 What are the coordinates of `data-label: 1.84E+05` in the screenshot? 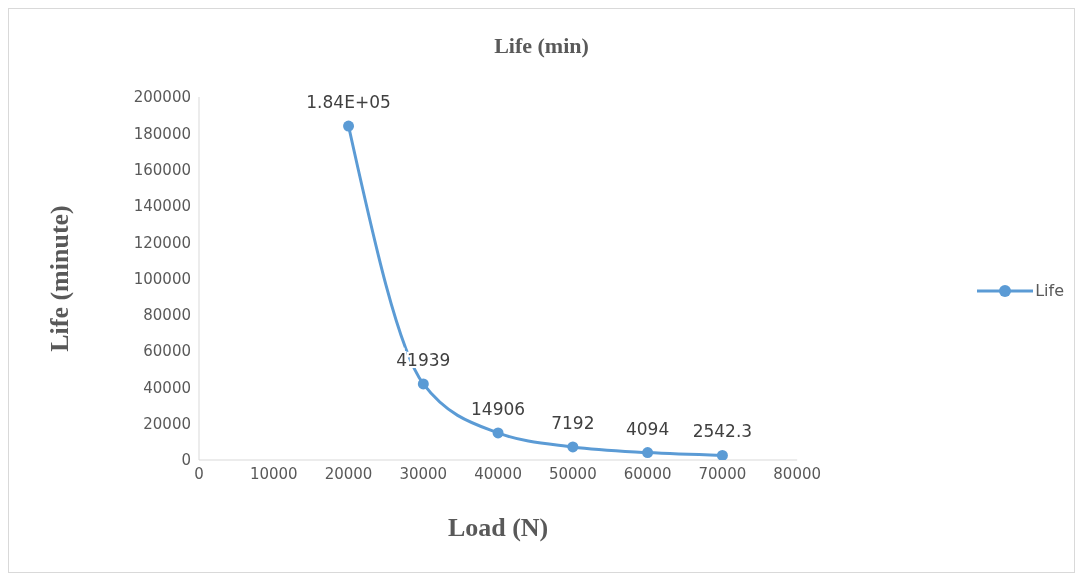 It's located at (348, 102).